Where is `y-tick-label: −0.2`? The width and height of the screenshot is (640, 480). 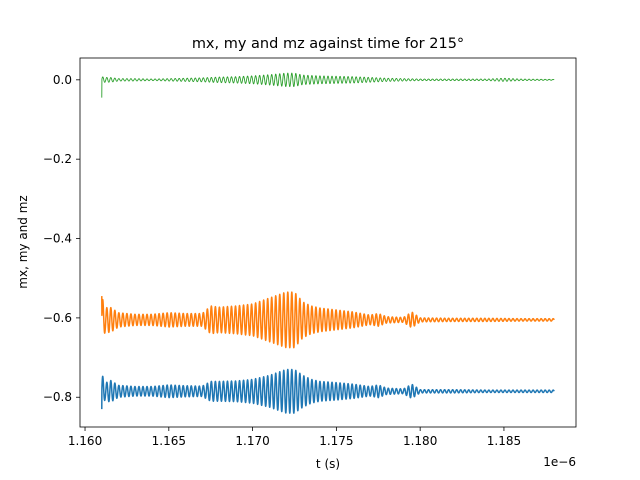 y-tick-label: −0.2 is located at coordinates (57, 159).